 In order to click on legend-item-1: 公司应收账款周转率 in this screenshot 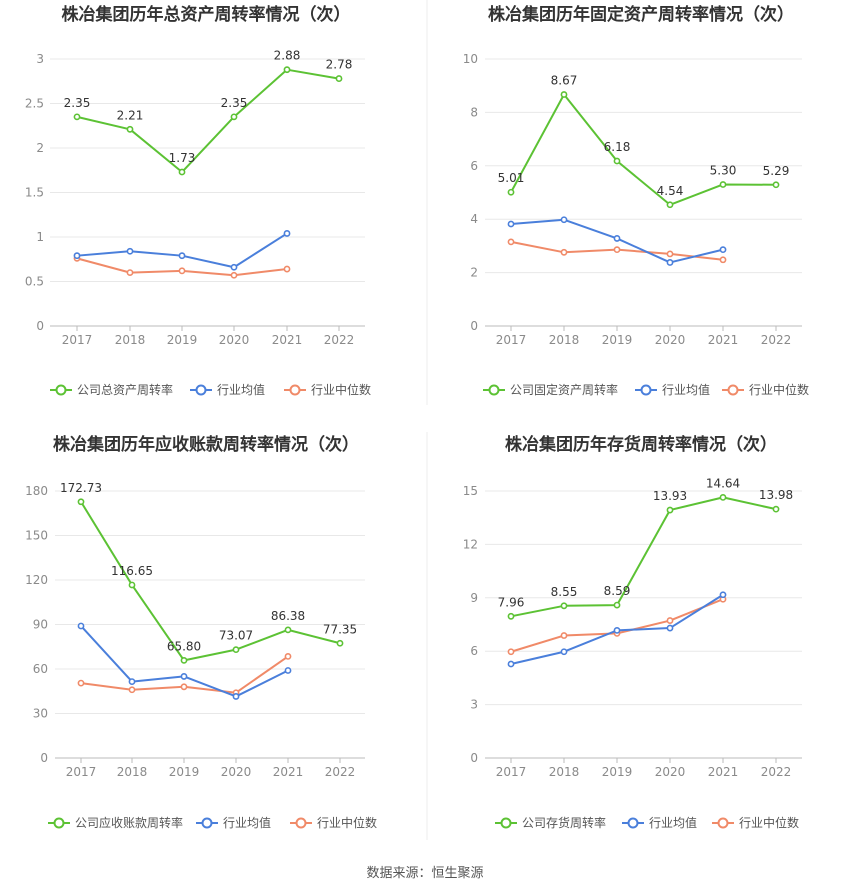, I will do `click(115, 822)`.